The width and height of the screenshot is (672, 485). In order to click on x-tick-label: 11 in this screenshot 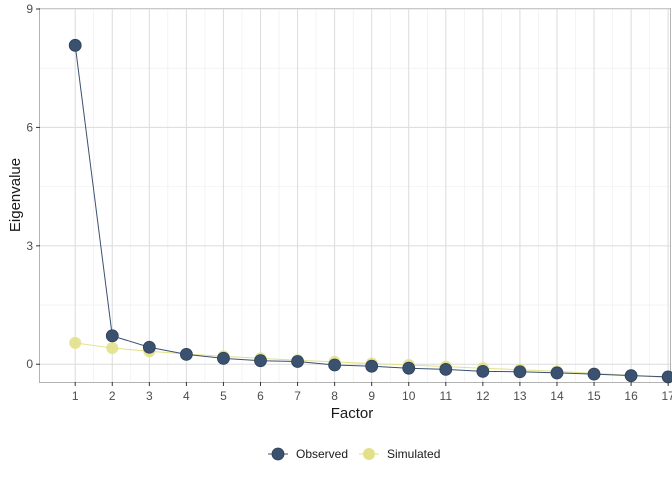, I will do `click(446, 396)`.